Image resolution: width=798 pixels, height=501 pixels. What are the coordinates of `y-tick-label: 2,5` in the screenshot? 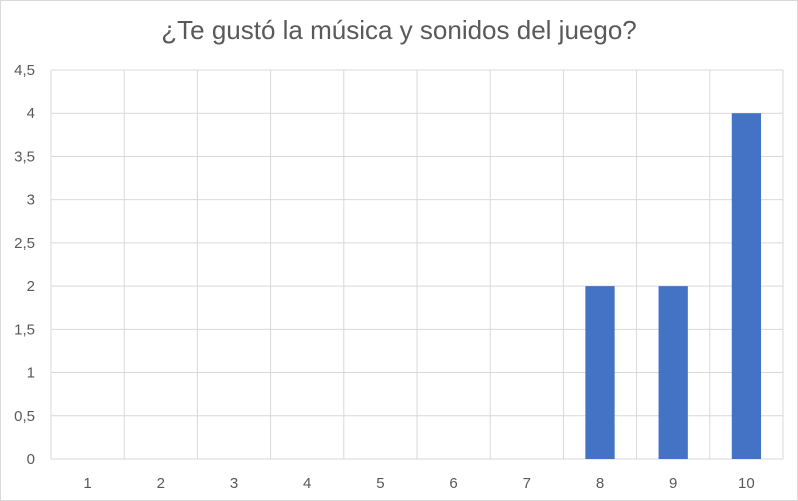 It's located at (24, 243).